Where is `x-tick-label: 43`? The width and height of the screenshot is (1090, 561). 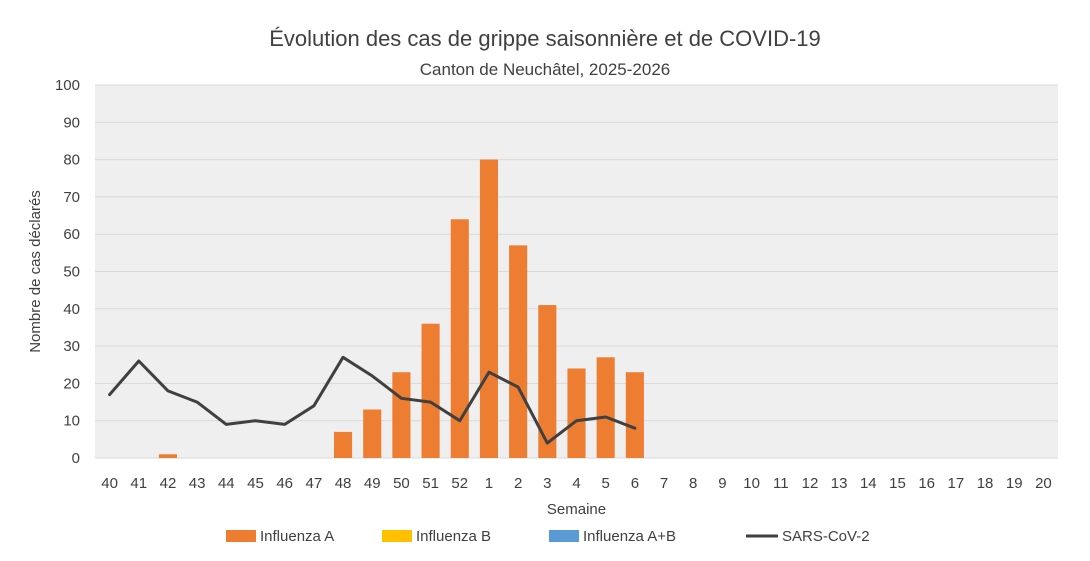 x-tick-label: 43 is located at coordinates (197, 483).